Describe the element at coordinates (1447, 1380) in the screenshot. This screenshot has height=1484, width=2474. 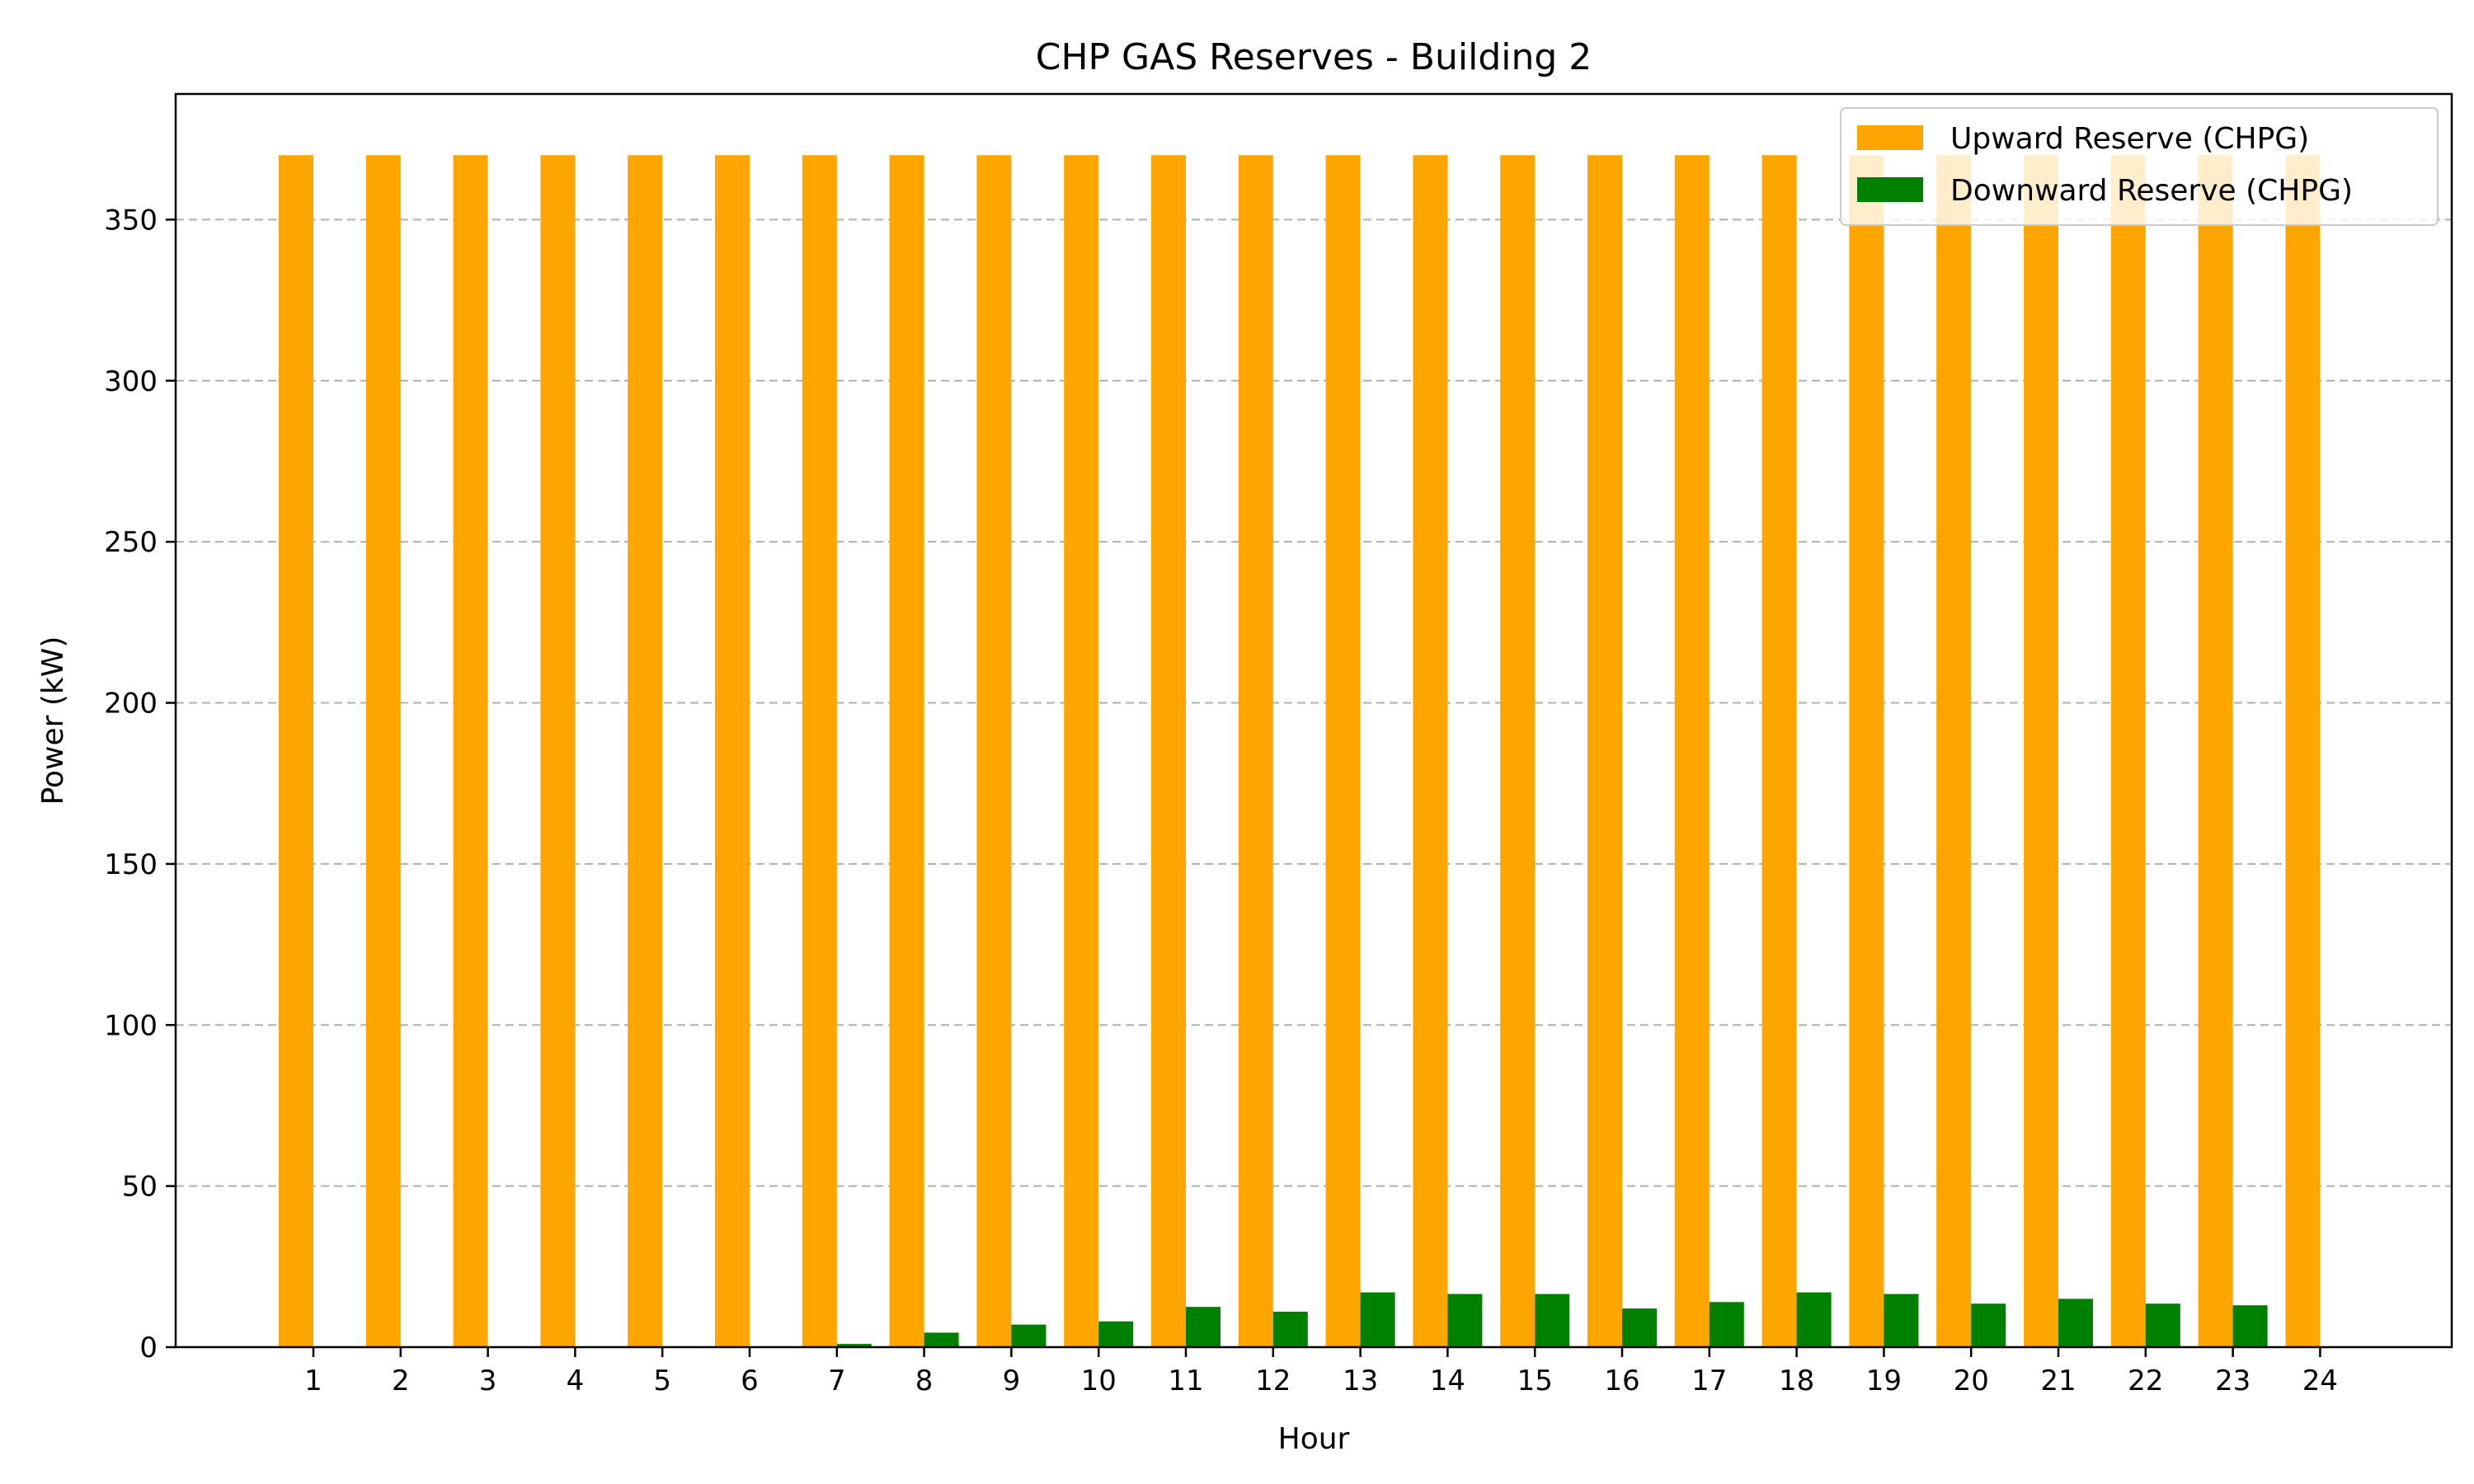
I see `x-tick-label: 14` at that location.